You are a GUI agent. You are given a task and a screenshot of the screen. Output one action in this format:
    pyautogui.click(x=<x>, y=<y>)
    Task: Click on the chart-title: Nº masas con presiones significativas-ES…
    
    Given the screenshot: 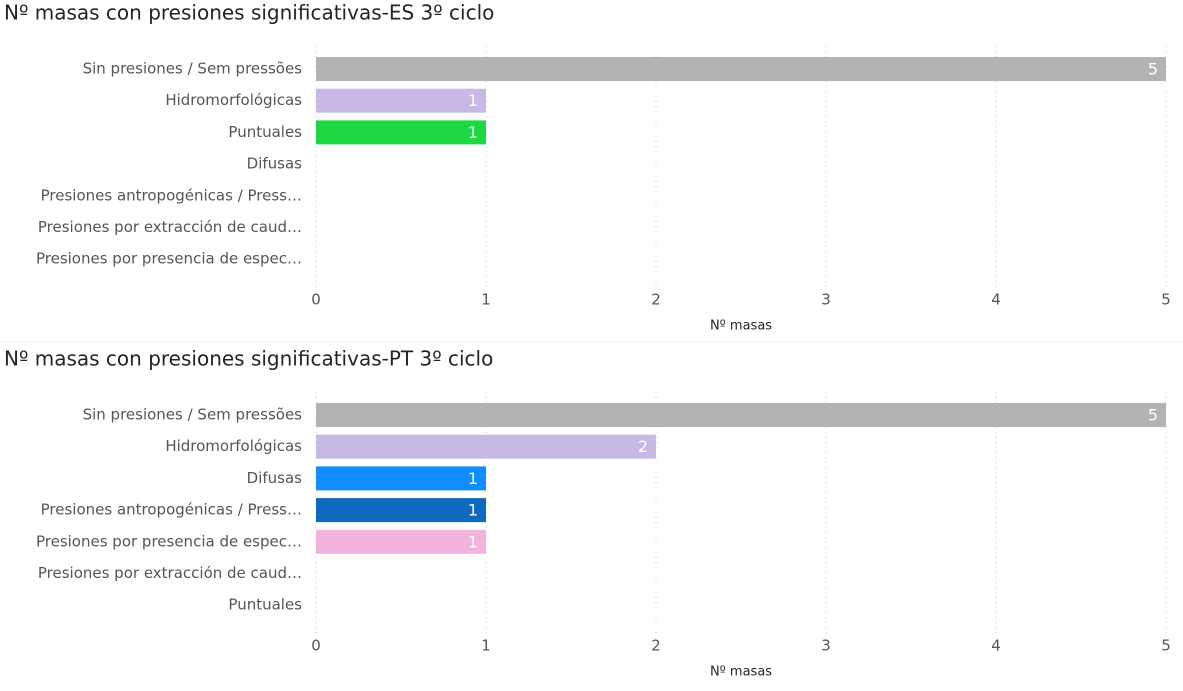 What is the action you would take?
    pyautogui.click(x=249, y=13)
    